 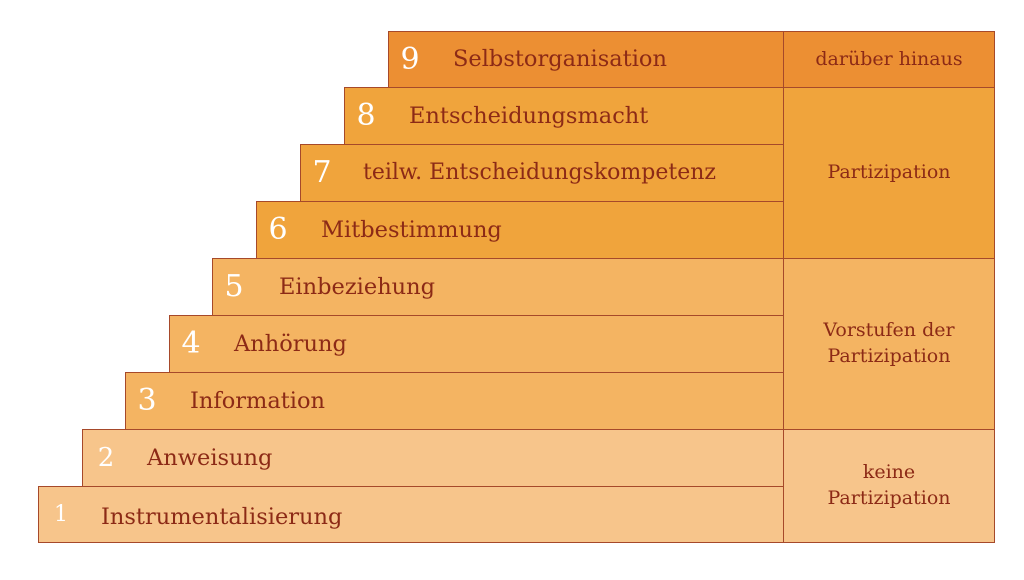 I want to click on step-number: 3, so click(x=147, y=400).